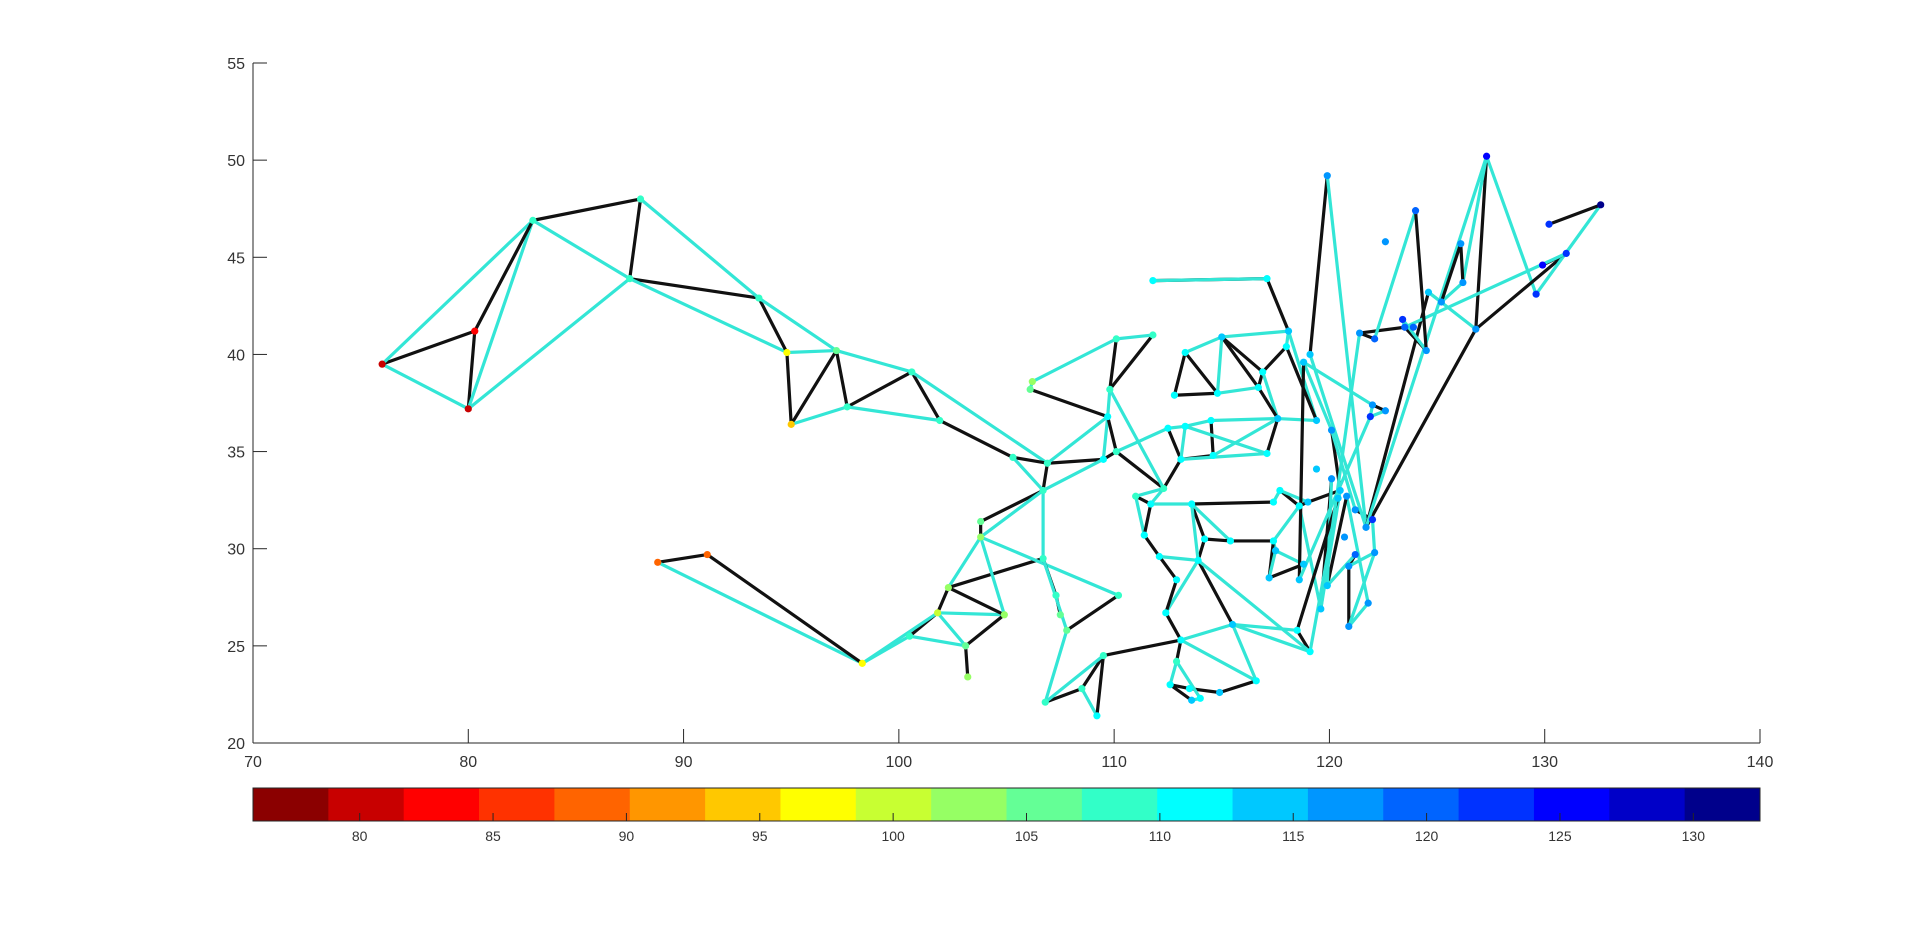 The width and height of the screenshot is (1920, 937). Describe the element at coordinates (899, 762) in the screenshot. I see `x-tick-label: 100` at that location.